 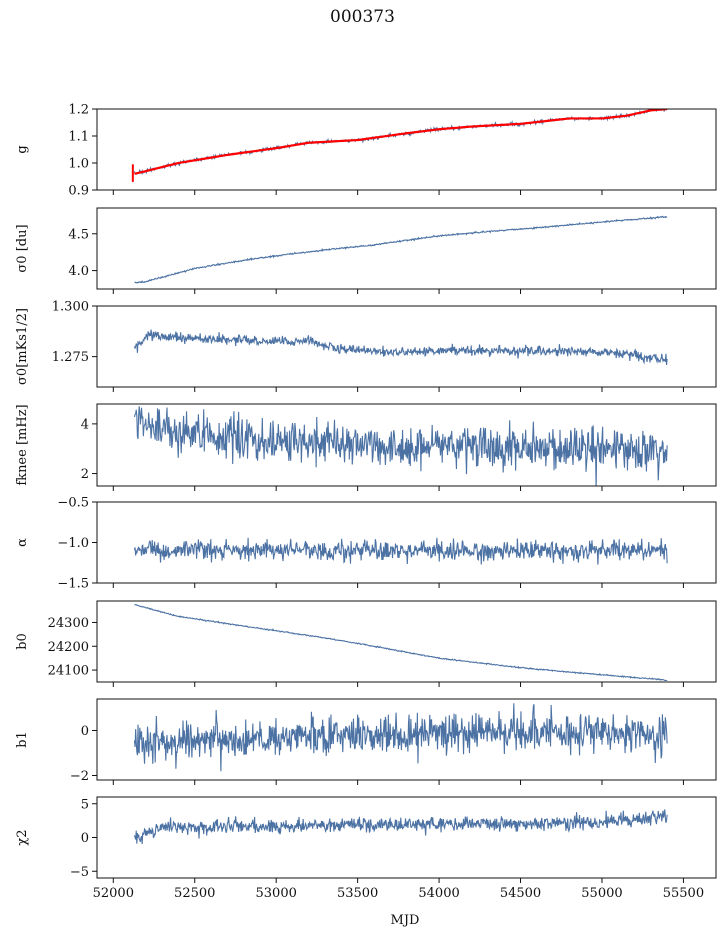 I want to click on xtick-label: 52000, so click(x=113, y=893).